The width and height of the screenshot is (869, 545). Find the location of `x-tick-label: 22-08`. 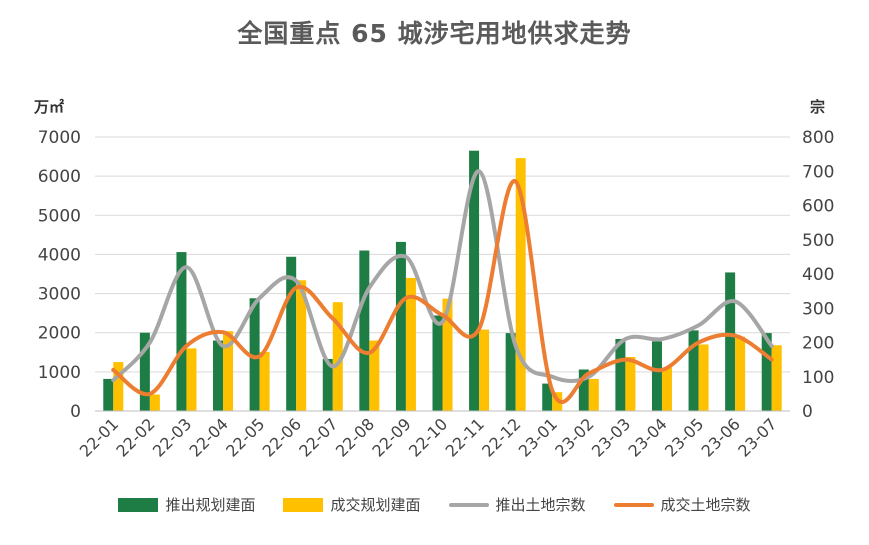

x-tick-label: 22-08 is located at coordinates (355, 437).